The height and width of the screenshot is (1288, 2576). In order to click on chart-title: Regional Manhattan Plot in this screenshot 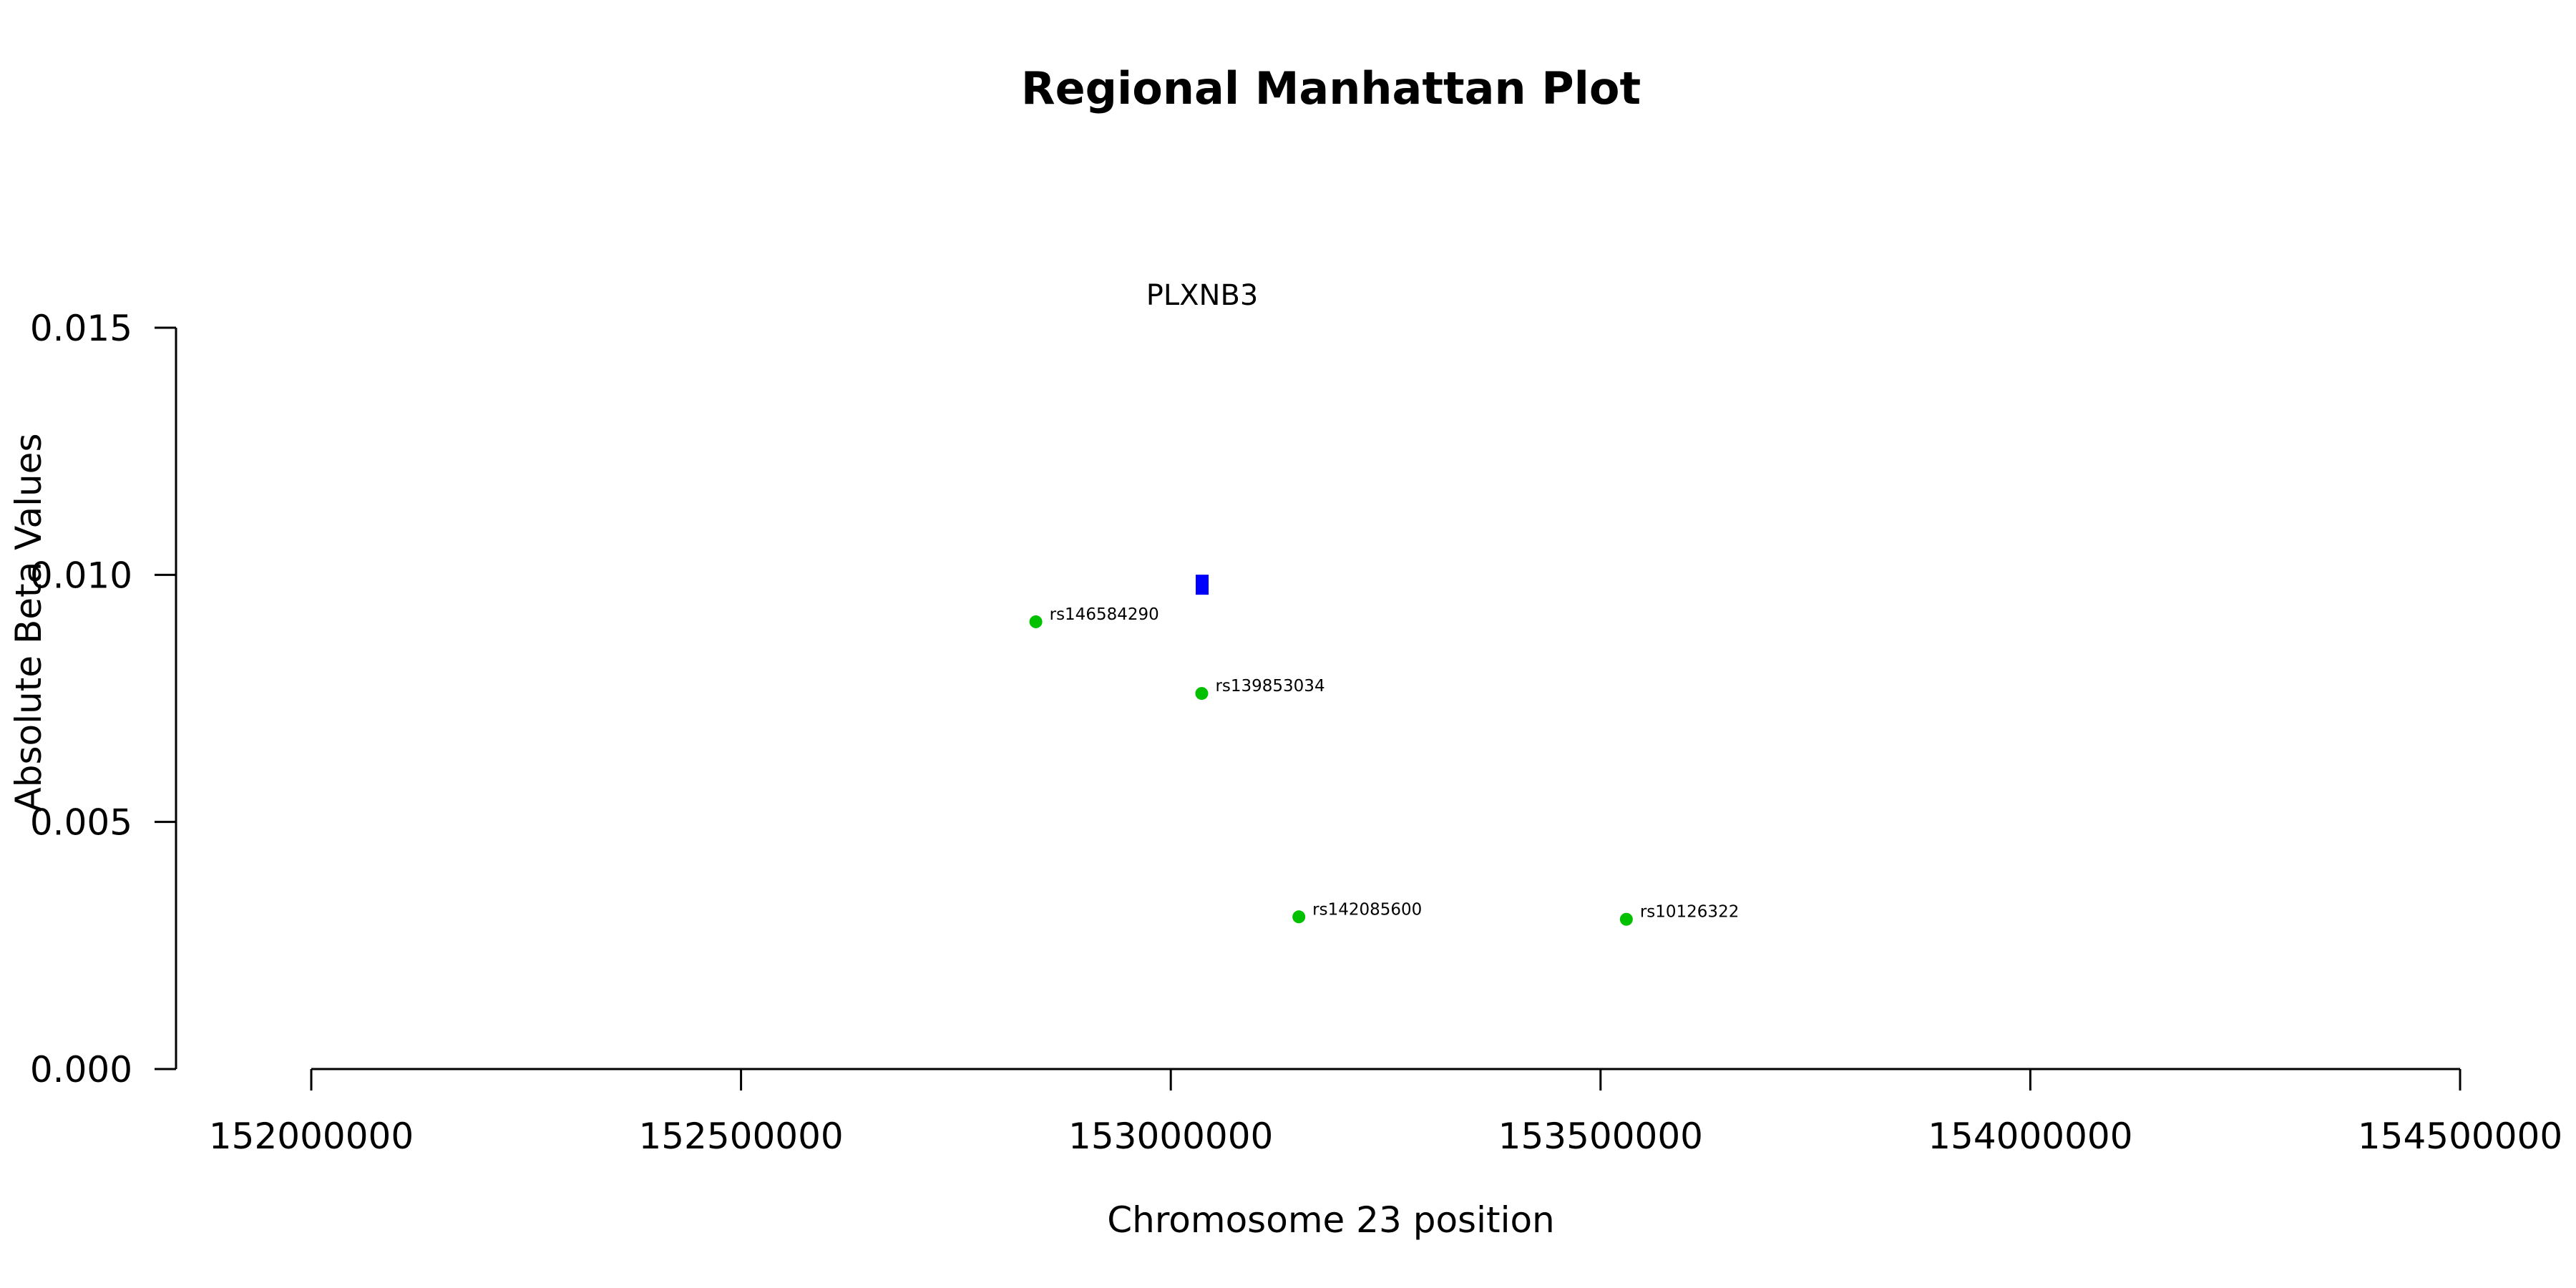, I will do `click(1331, 88)`.